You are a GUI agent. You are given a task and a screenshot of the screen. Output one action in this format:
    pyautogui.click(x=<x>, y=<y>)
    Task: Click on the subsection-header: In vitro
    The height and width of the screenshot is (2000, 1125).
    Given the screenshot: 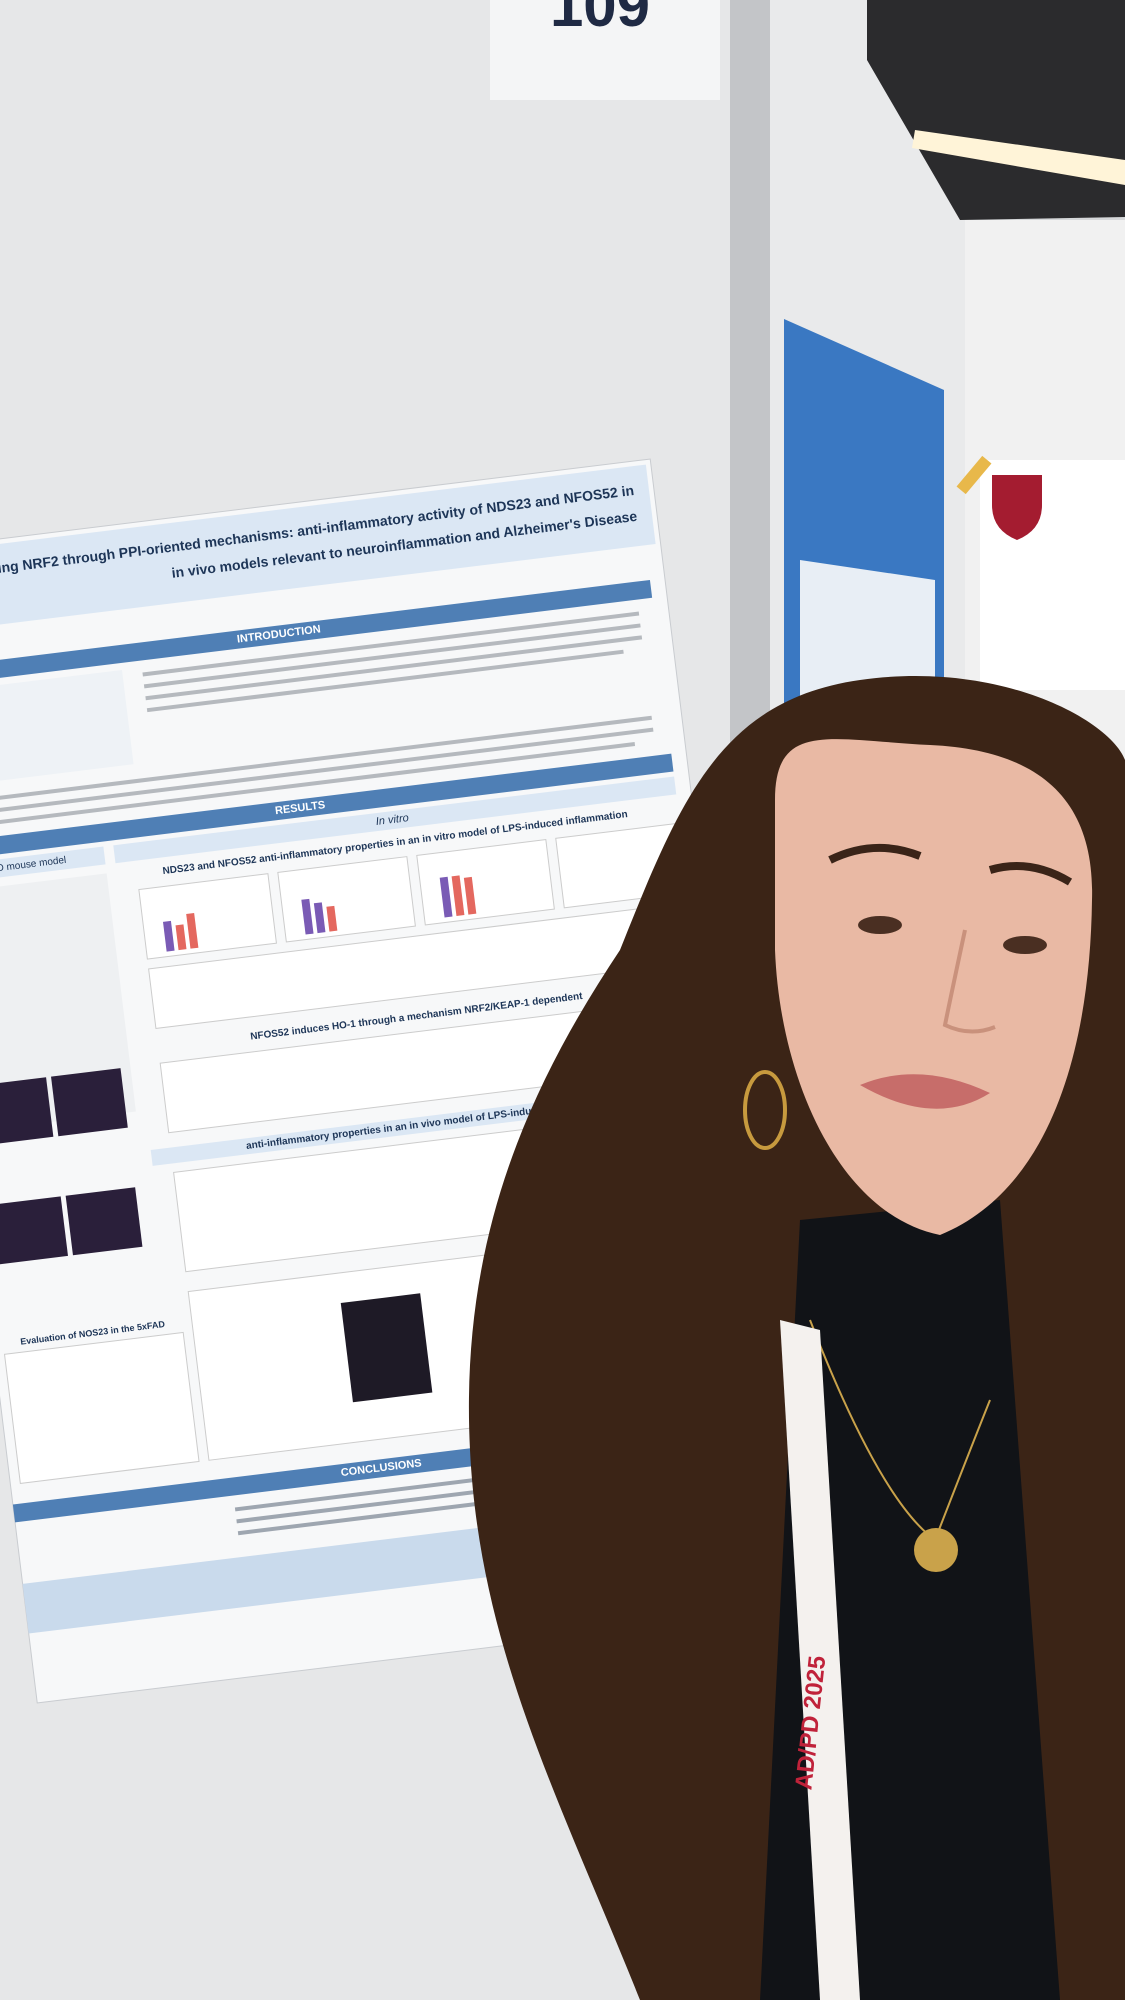 What is the action you would take?
    pyautogui.click(x=392, y=820)
    